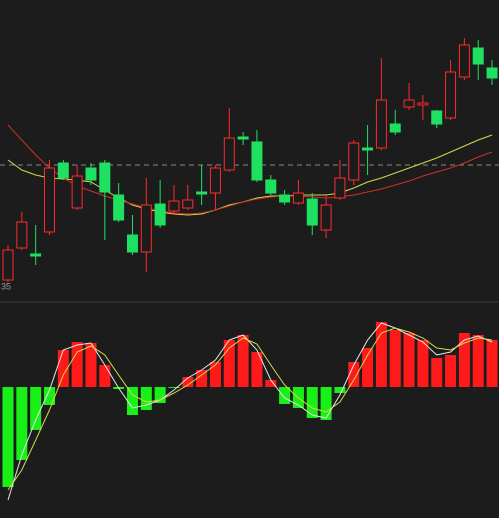 The image size is (499, 518). I want to click on annotation: 35, so click(6, 286).